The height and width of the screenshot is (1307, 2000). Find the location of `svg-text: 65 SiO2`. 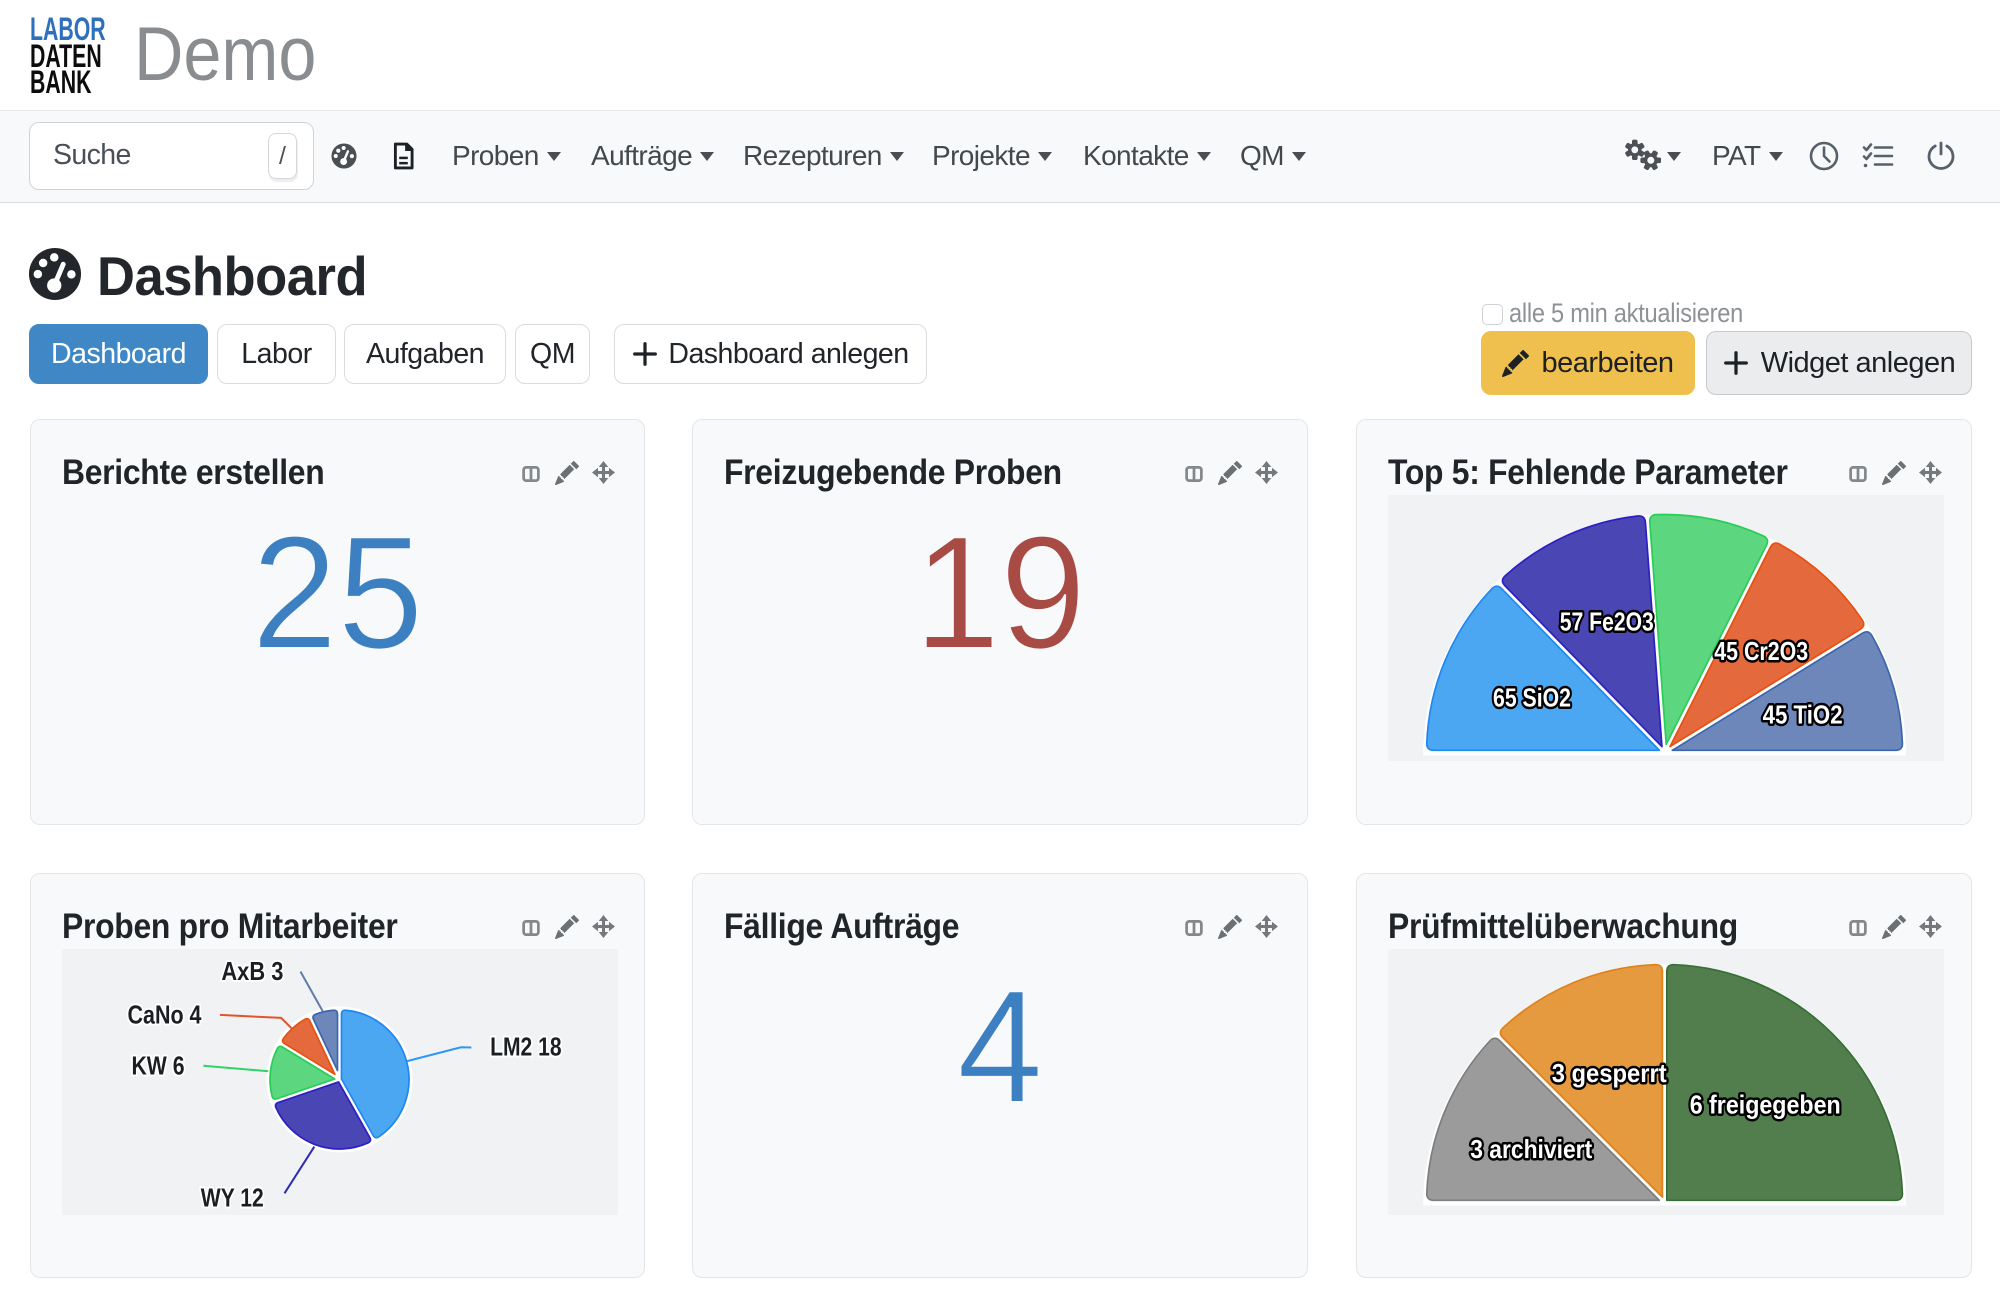

svg-text: 65 SiO2 is located at coordinates (1532, 697).